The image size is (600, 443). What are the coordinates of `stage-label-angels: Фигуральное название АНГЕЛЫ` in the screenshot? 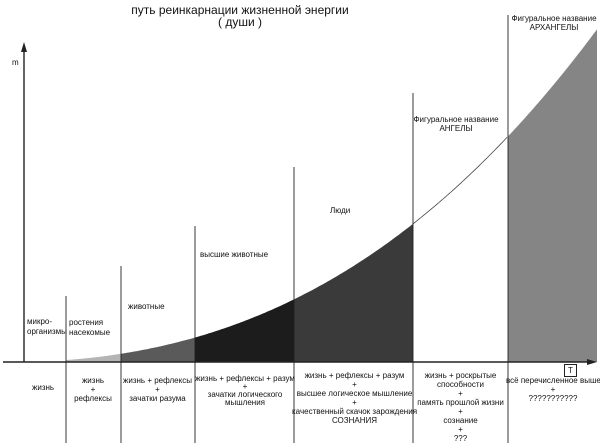 It's located at (456, 124).